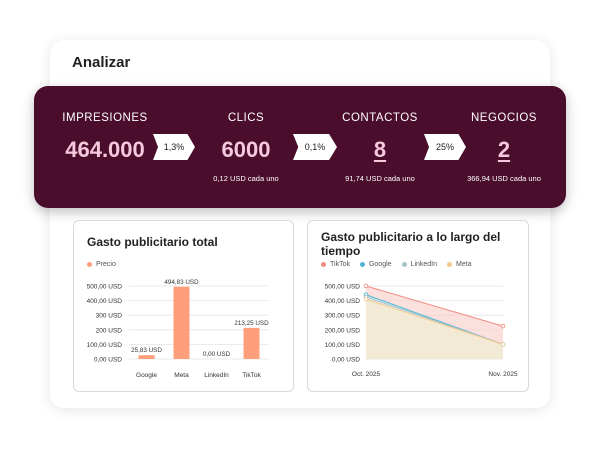 The height and width of the screenshot is (450, 600). I want to click on line-chart-title-line1: Gasto publicitario a lo largo del, so click(411, 237).